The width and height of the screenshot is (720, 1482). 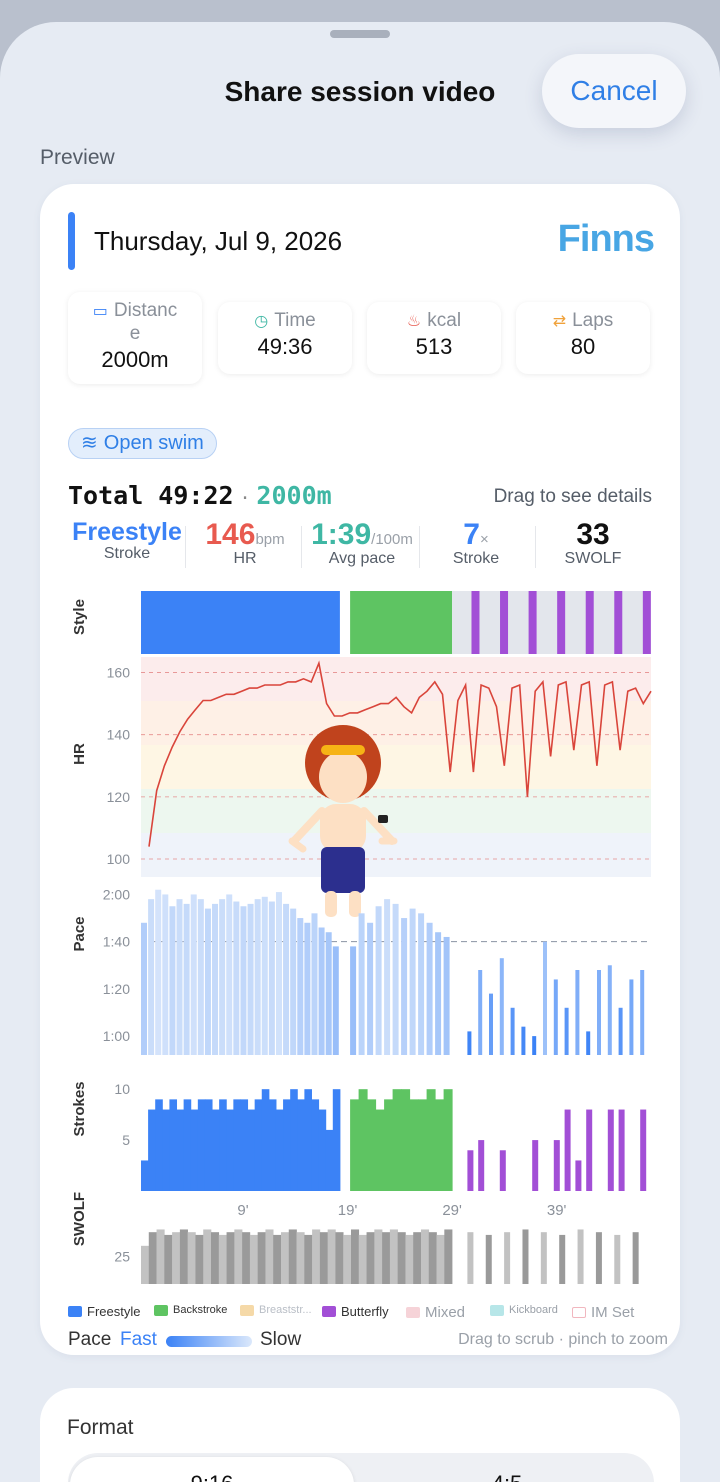 I want to click on panel-label-pace: Pace, so click(x=79, y=933).